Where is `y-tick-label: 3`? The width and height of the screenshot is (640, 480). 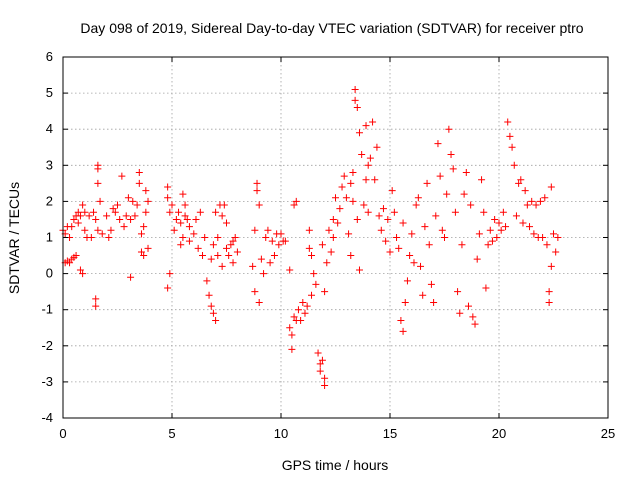
y-tick-label: 3 is located at coordinates (49, 164).